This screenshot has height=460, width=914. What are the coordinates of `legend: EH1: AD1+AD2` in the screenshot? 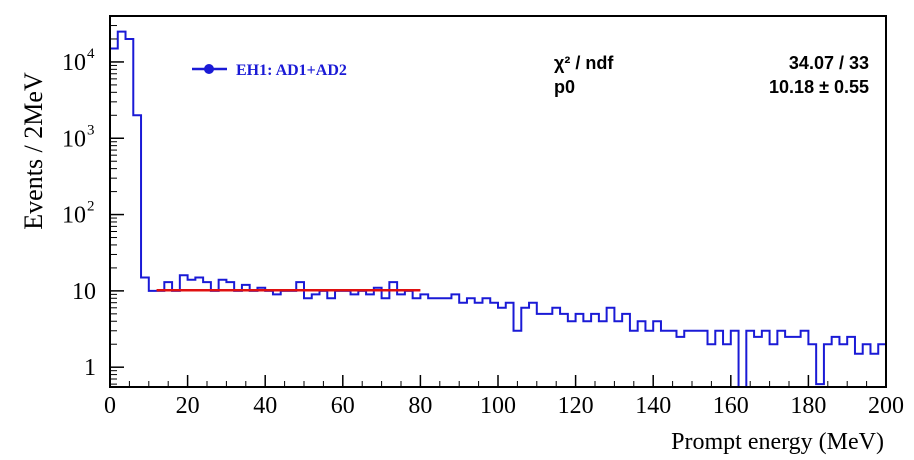 It's located at (269, 70).